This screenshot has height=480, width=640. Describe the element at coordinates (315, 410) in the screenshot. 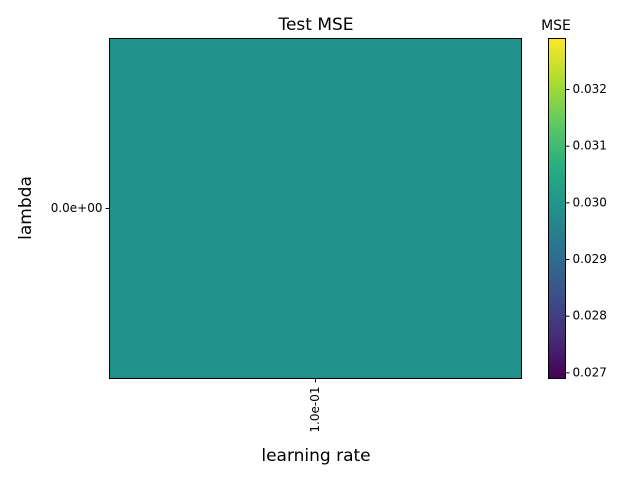

I see `x-tick-label: 1.0e-01` at that location.